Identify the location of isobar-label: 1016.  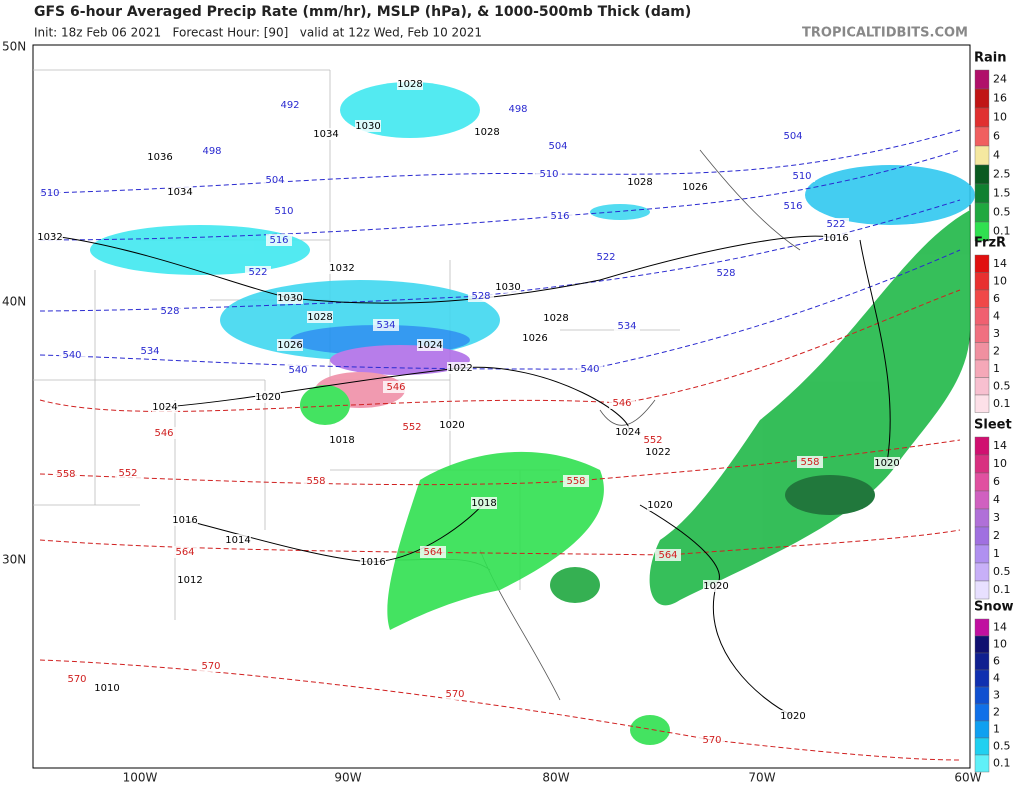
(372, 562).